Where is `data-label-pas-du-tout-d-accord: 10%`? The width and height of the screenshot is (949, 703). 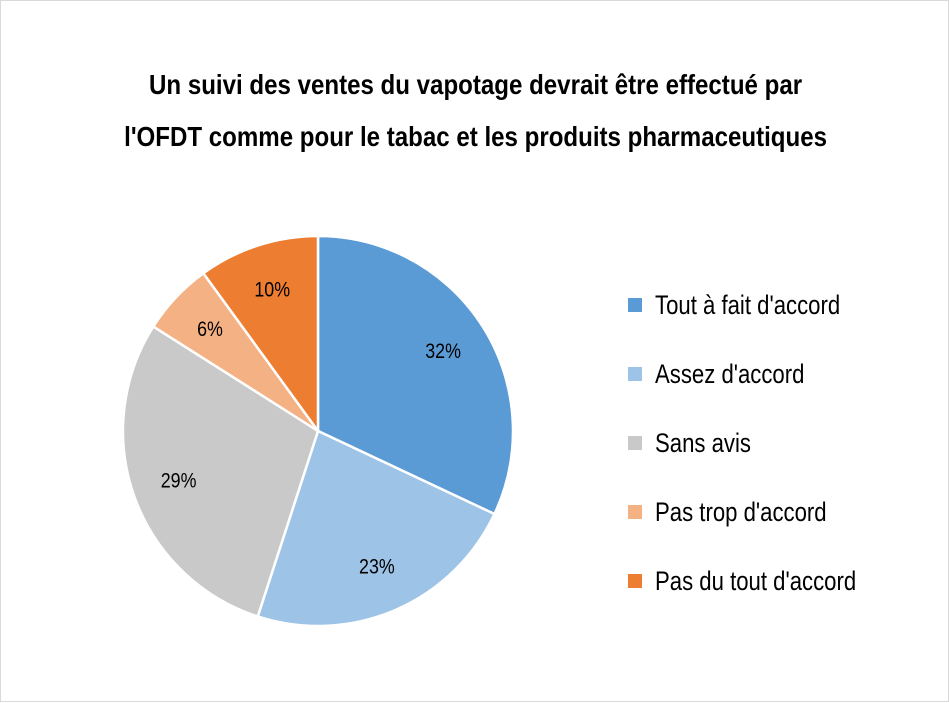 data-label-pas-du-tout-d-accord: 10% is located at coordinates (272, 290).